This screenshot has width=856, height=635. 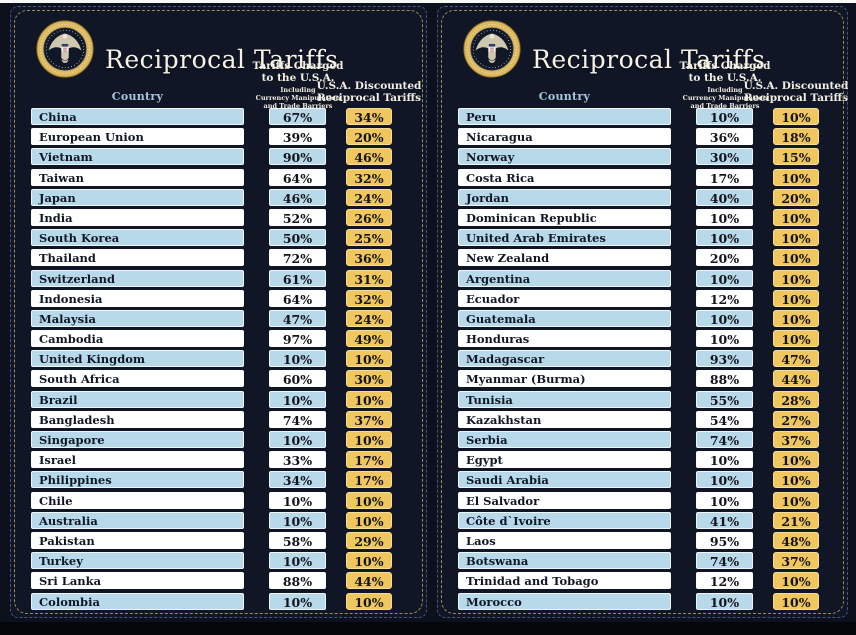 I want to click on table-row: Trinidad and Tobago 12% 10%, so click(x=642, y=581).